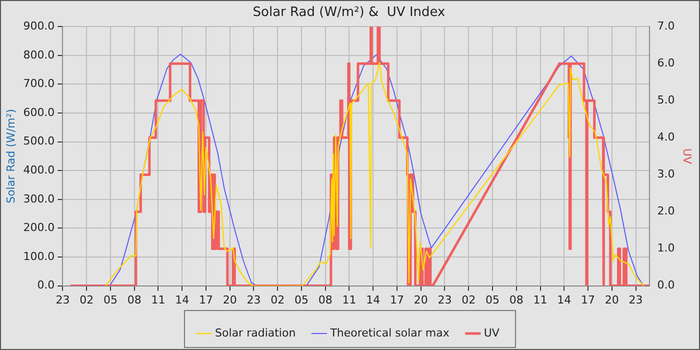  What do you see at coordinates (39, 169) in the screenshot?
I see `y-tick-label: 400.0` at bounding box center [39, 169].